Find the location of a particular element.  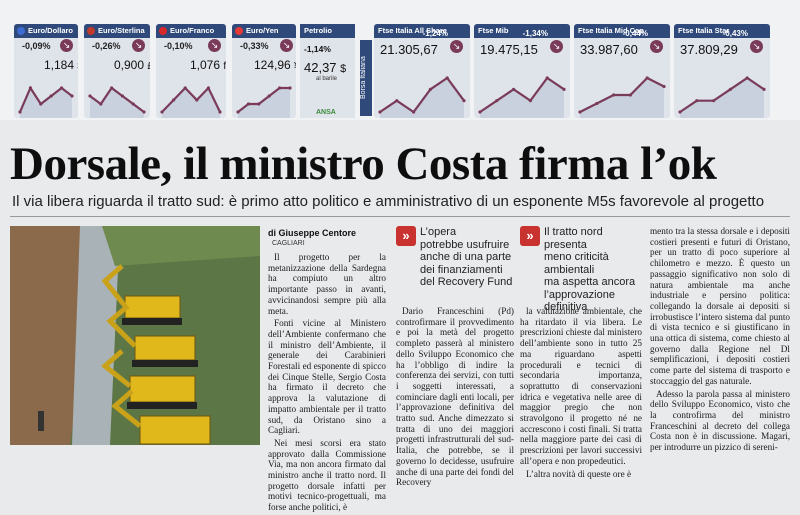

ticker-unit: ¥ is located at coordinates (295, 66).